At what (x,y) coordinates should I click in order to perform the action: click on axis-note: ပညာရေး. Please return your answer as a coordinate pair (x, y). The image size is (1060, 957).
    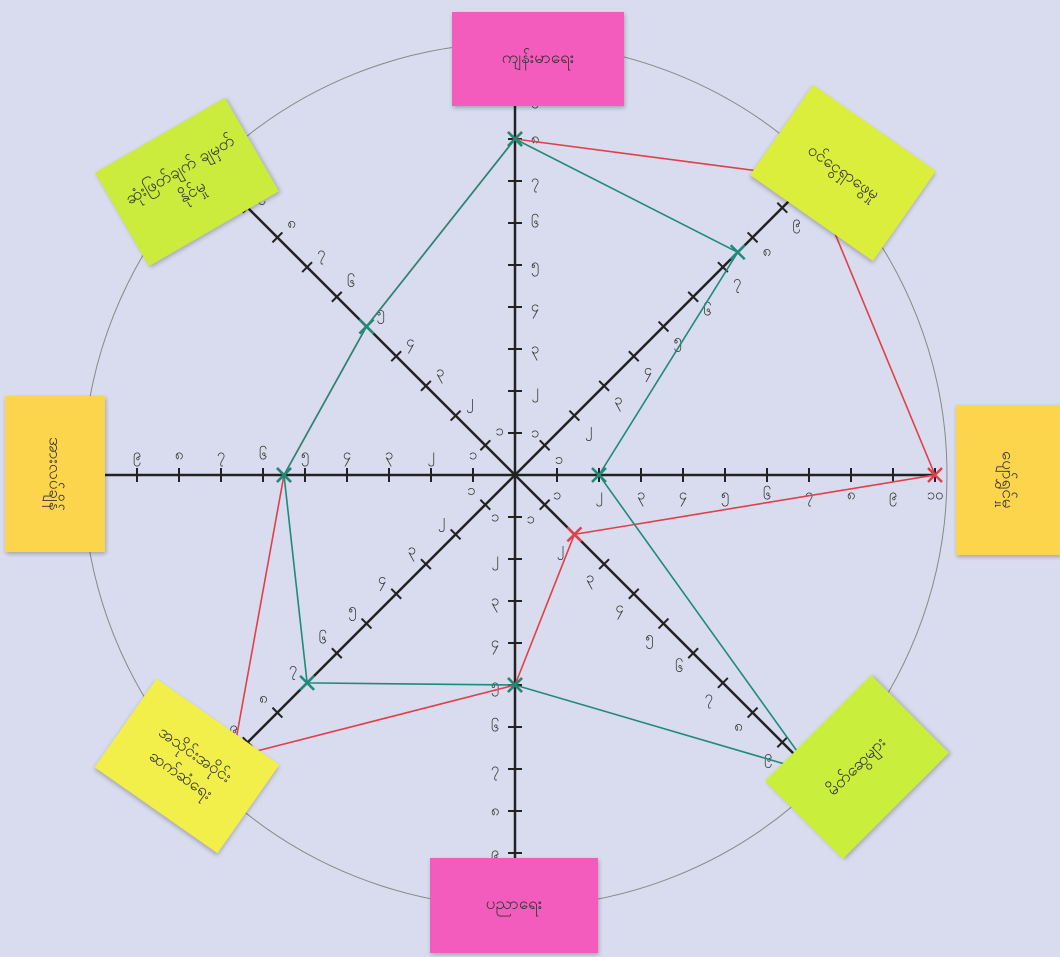
    Looking at the image, I should click on (514, 905).